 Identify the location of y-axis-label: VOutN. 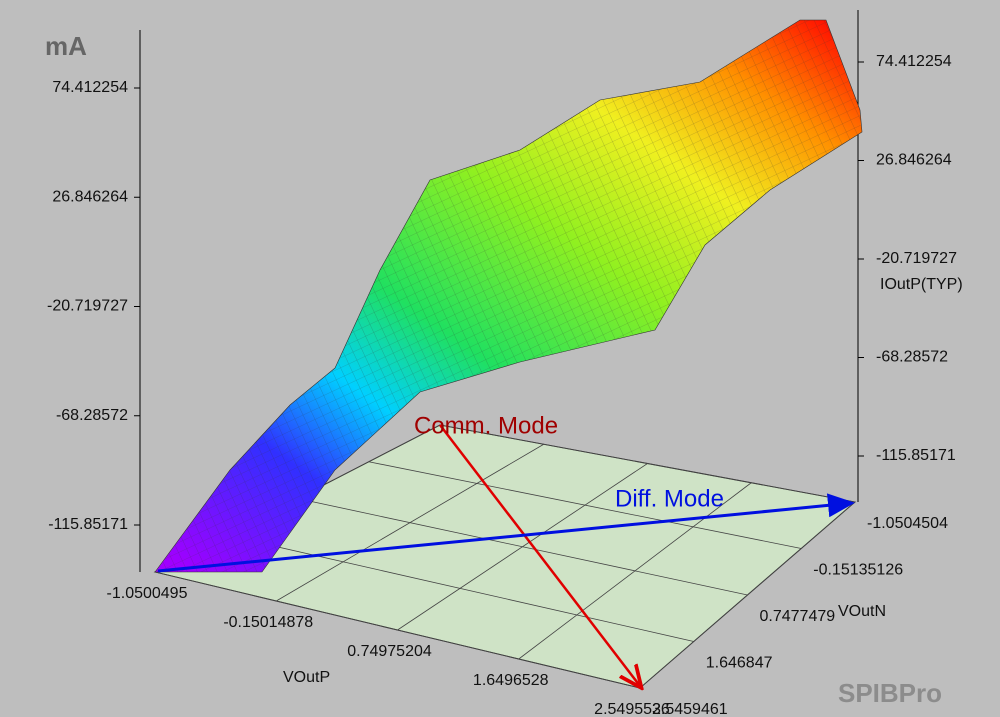
(862, 611).